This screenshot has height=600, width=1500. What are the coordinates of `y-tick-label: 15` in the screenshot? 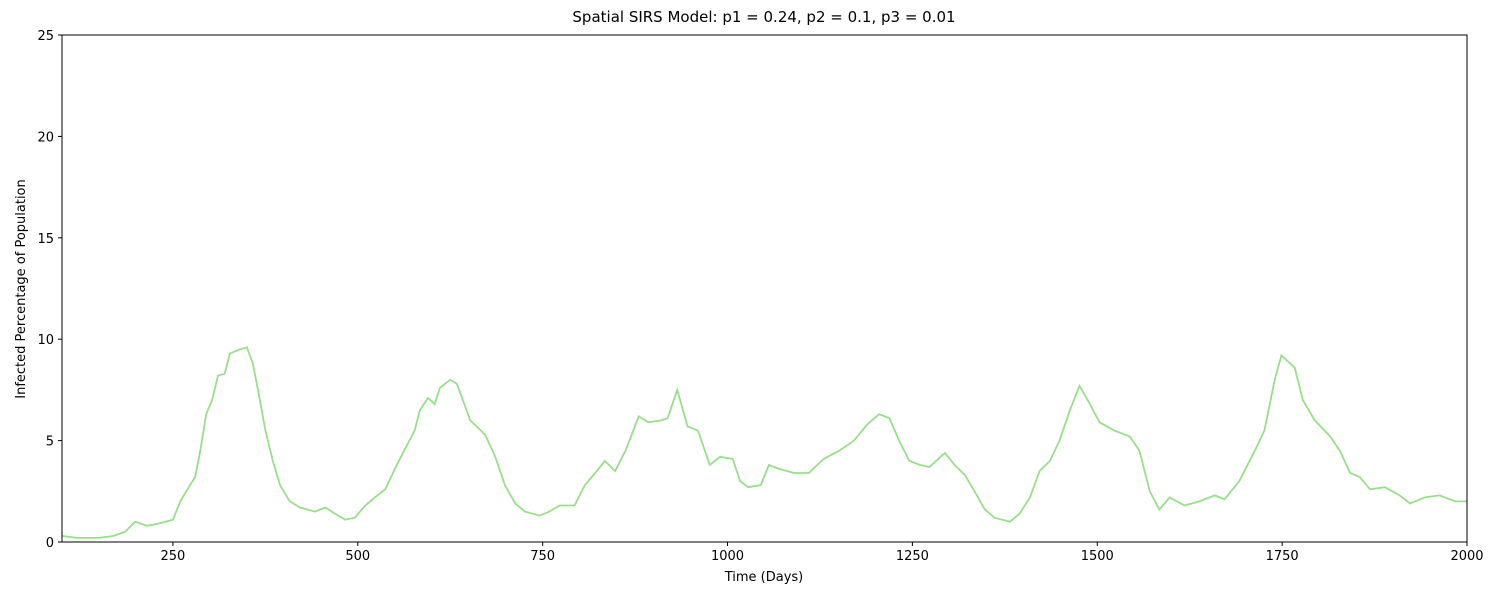 It's located at (45, 239).